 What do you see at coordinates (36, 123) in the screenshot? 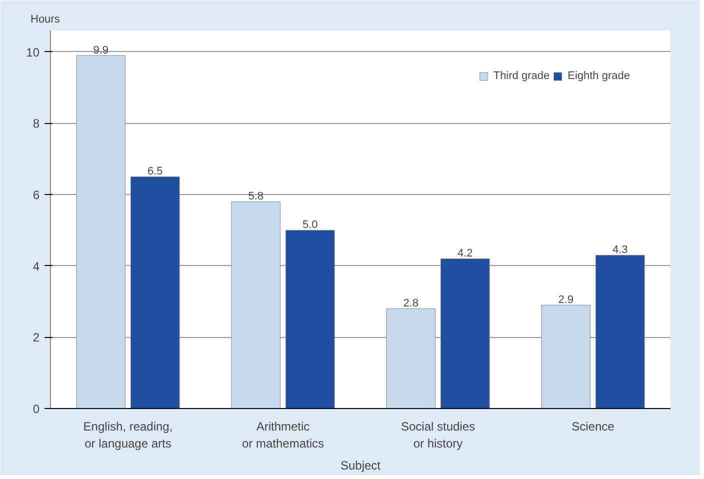
I see `y-tick-label: 8` at bounding box center [36, 123].